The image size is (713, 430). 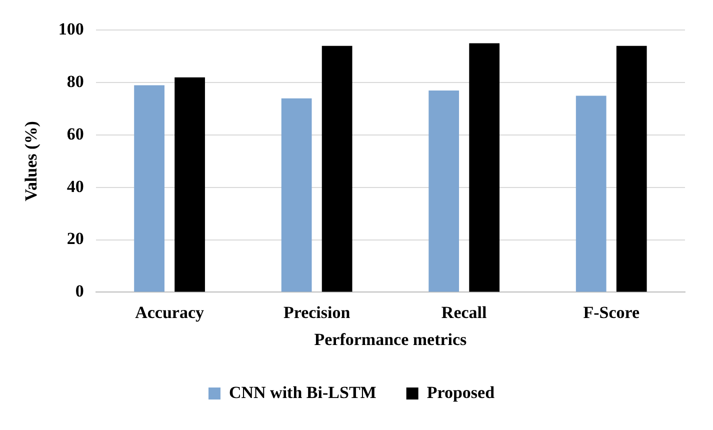 I want to click on y-tick-label: 20, so click(x=75, y=238).